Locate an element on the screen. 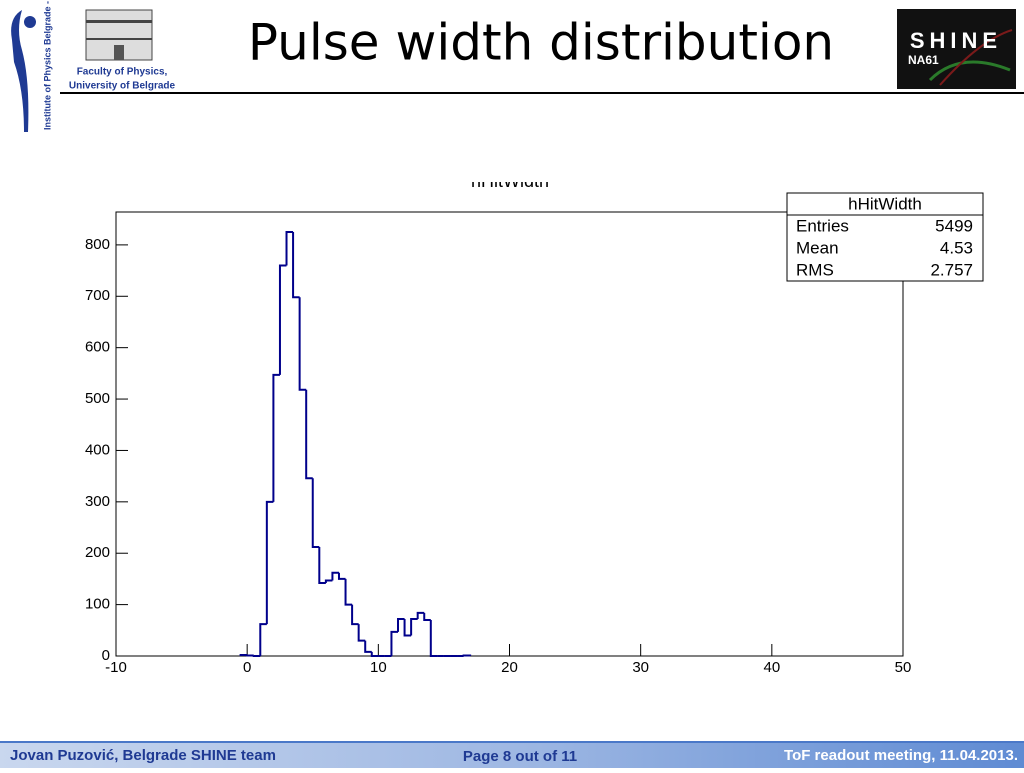  footer-bar is located at coordinates (512, 755).